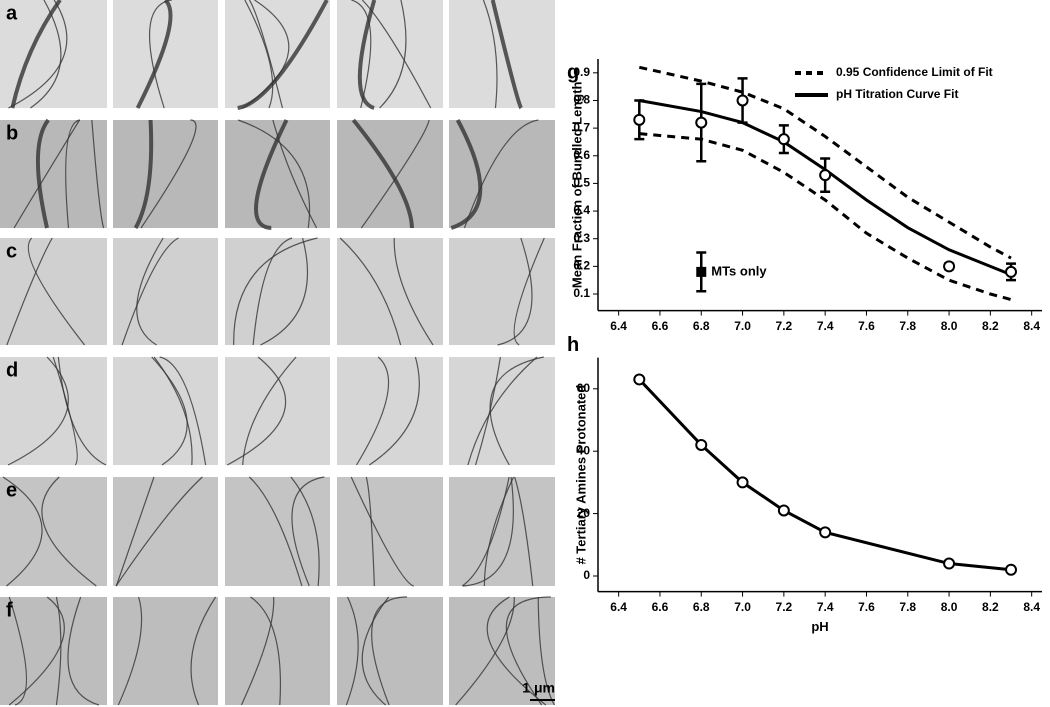  What do you see at coordinates (586, 575) in the screenshot?
I see `y-tick-label: 0` at bounding box center [586, 575].